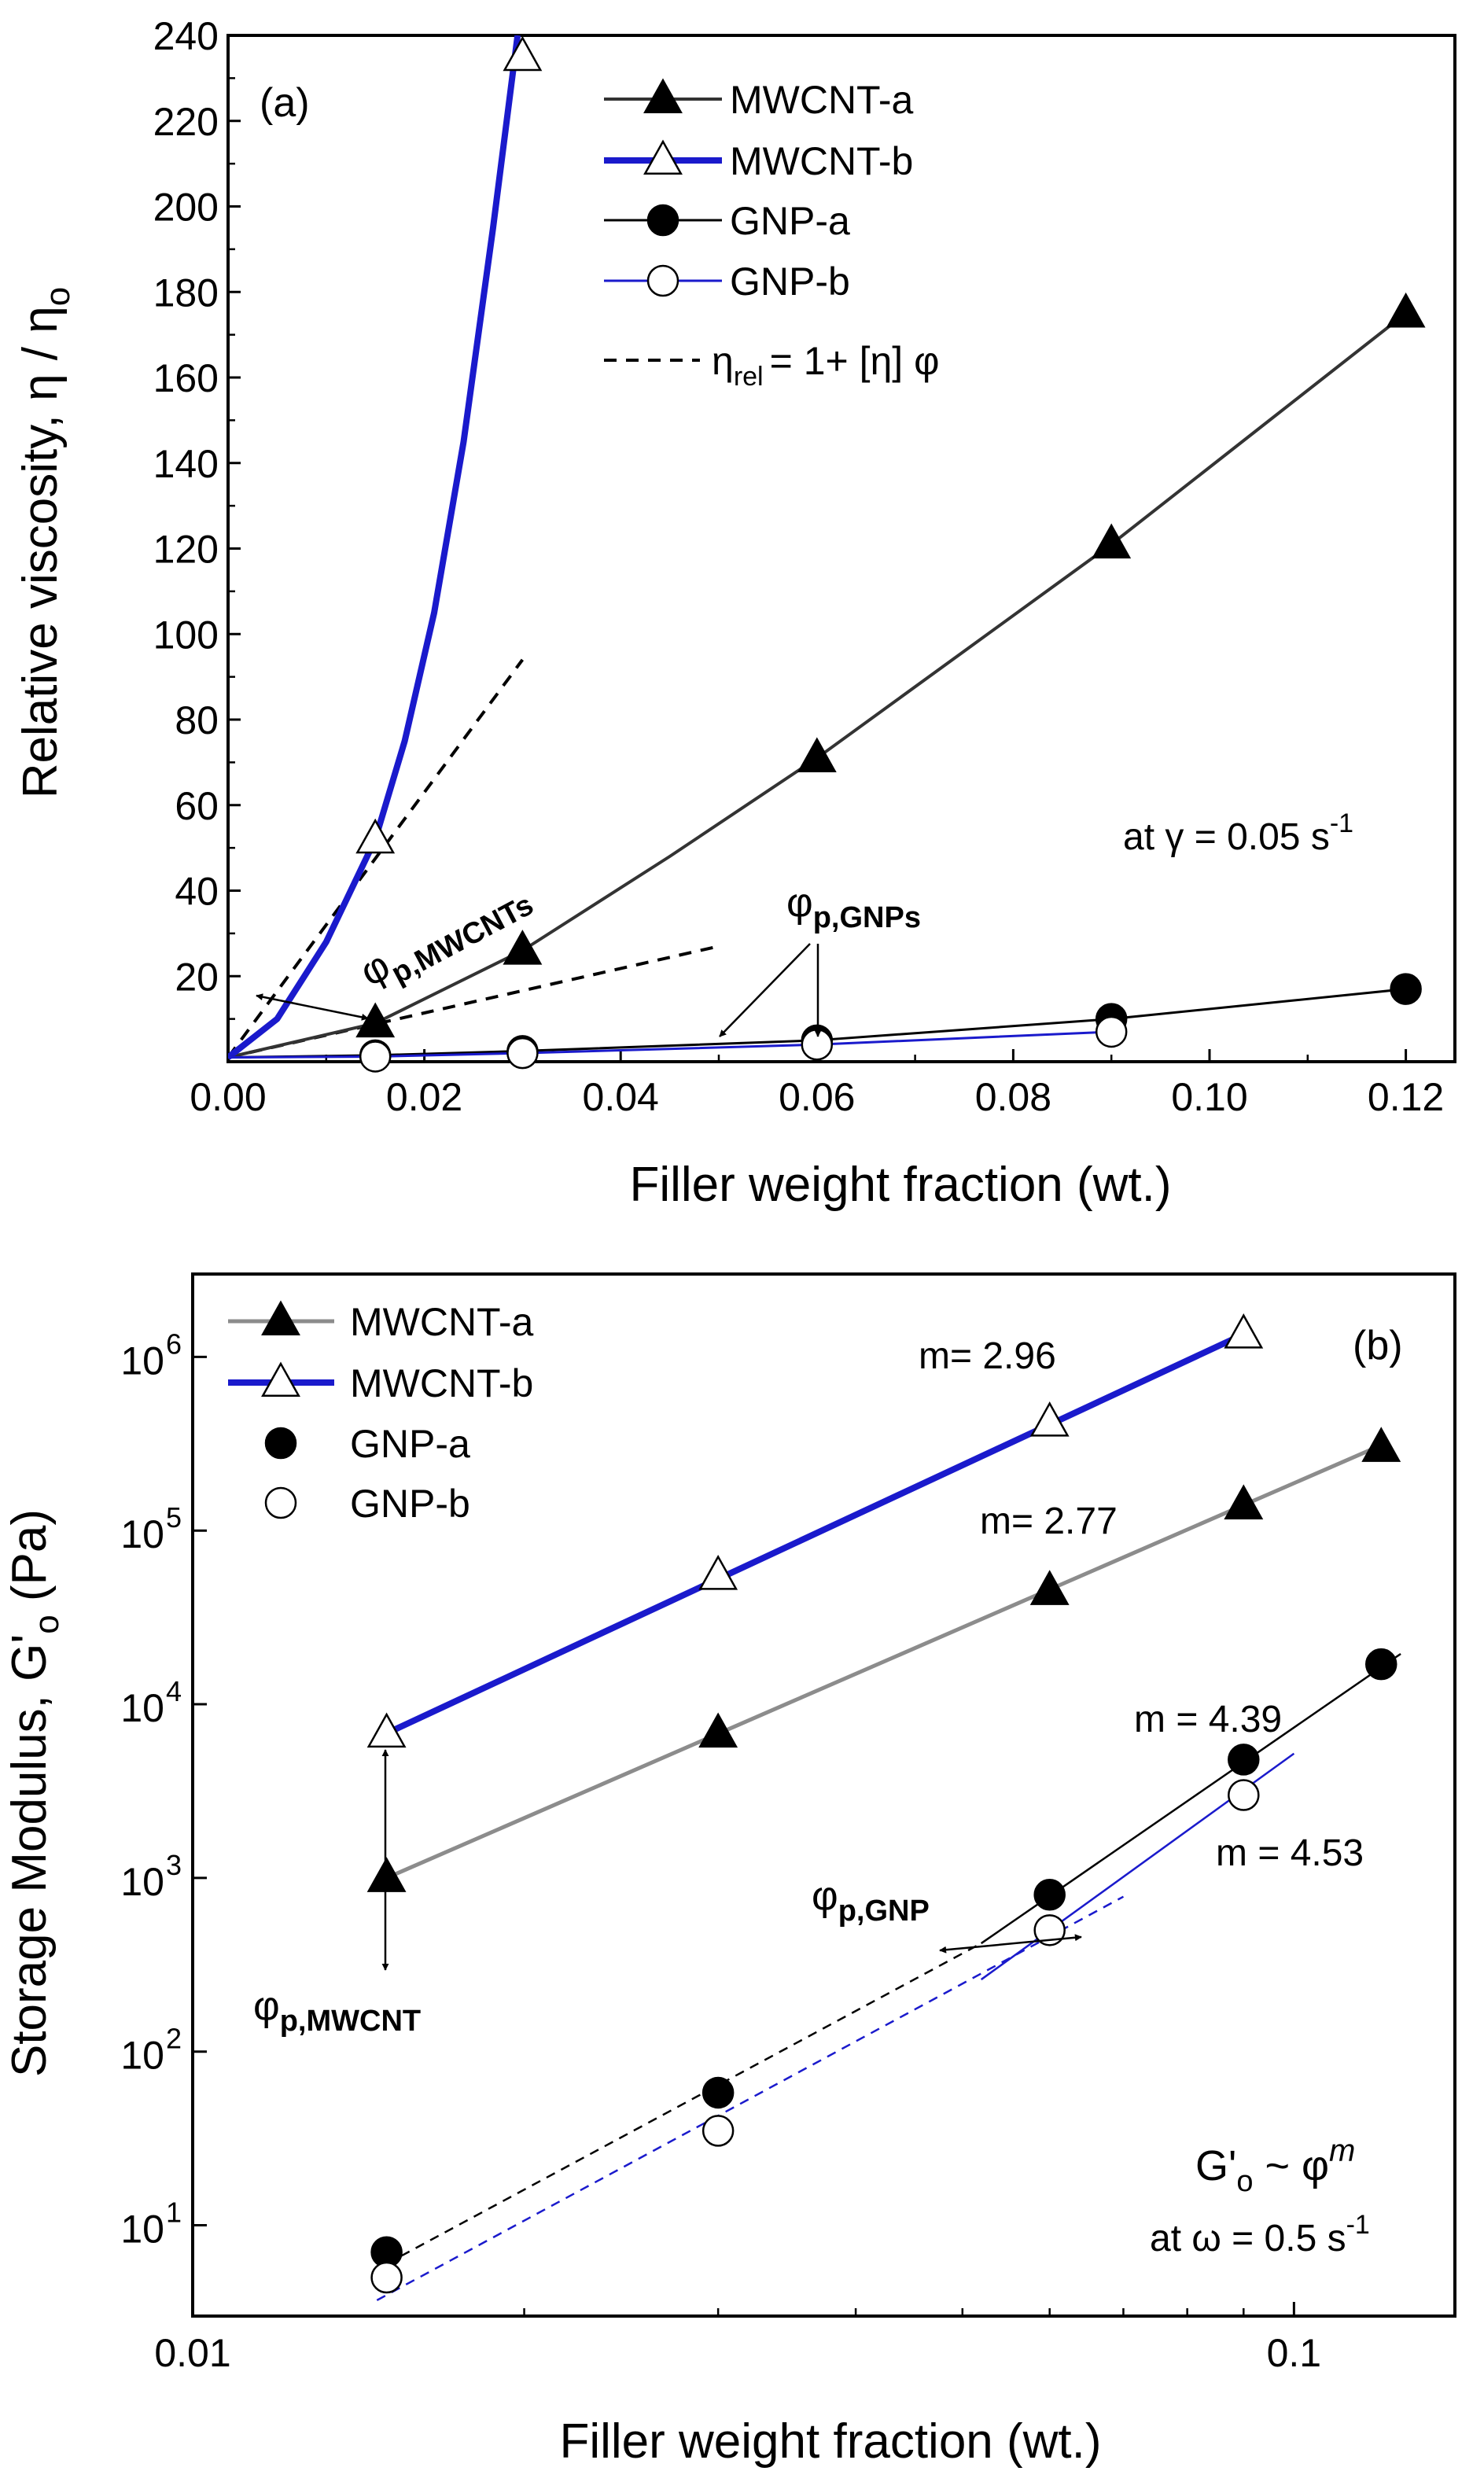 The height and width of the screenshot is (2471, 1484). I want to click on legend-a-label-mwcnt-a: MWCNT-a, so click(821, 100).